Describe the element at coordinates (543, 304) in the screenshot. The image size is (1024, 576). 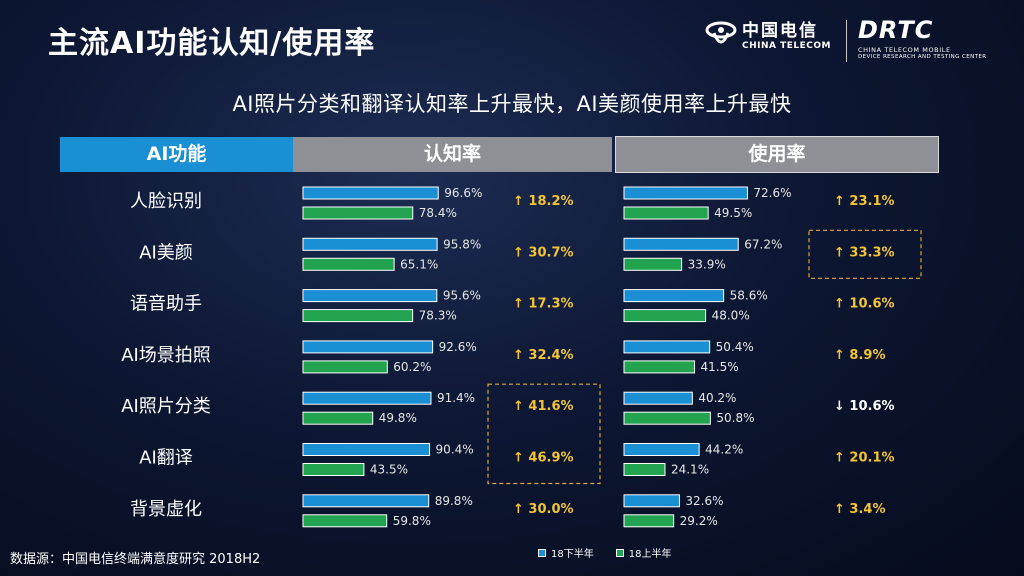
I see `awareness-change-2: ↑ 17.3%` at that location.